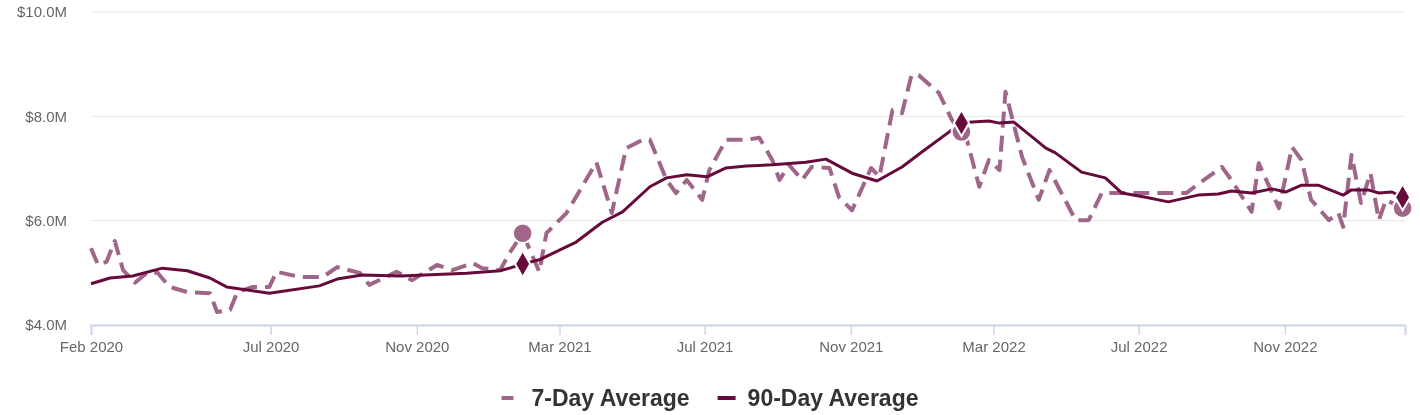 This screenshot has height=415, width=1420. Describe the element at coordinates (417, 346) in the screenshot. I see `x-tick-label: Nov 2020` at that location.